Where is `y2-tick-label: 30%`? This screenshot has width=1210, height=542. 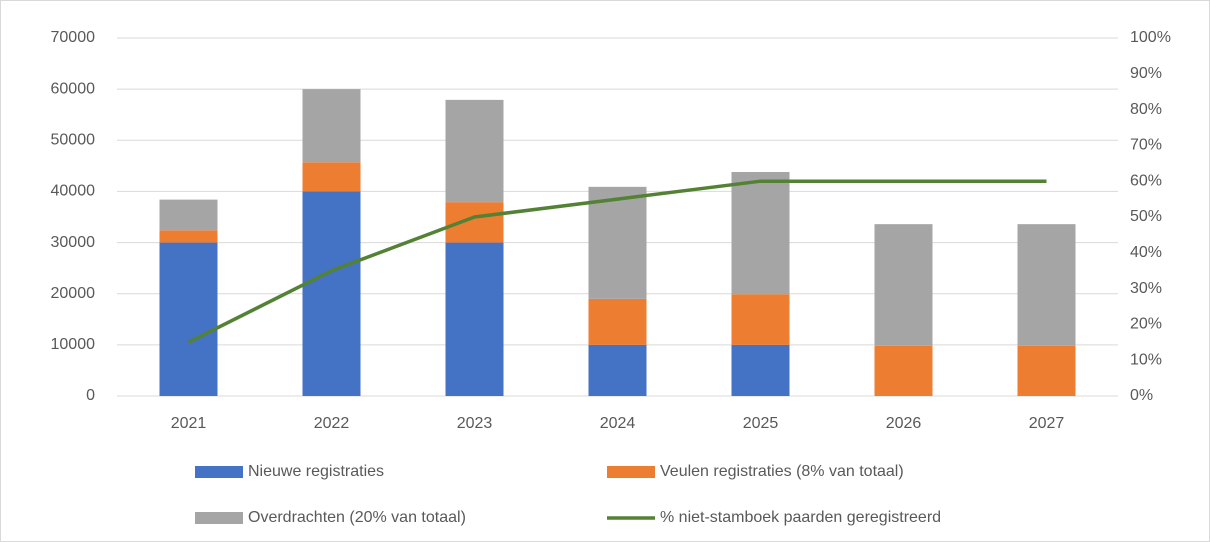
y2-tick-label: 30% is located at coordinates (1146, 288).